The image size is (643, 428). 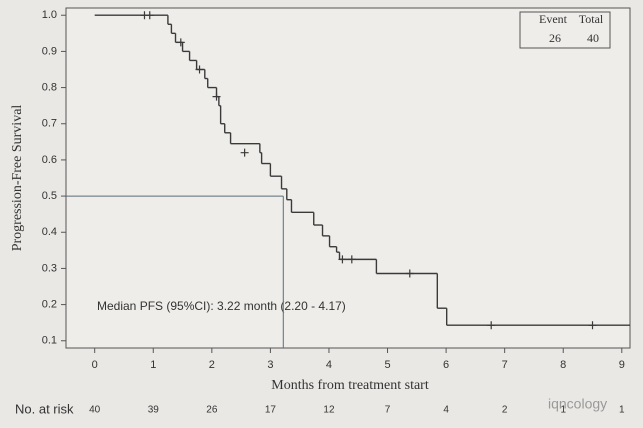 What do you see at coordinates (49, 124) in the screenshot?
I see `y-tick-label: 0.7` at bounding box center [49, 124].